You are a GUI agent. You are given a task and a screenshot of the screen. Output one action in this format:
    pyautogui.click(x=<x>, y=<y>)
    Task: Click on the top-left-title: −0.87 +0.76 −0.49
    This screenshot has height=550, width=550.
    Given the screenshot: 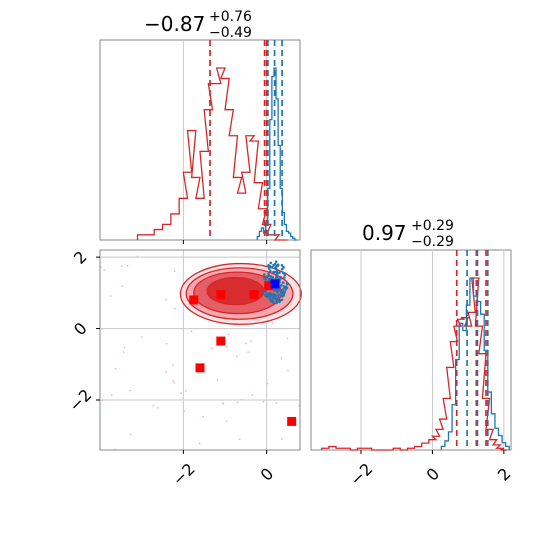 What is the action you would take?
    pyautogui.click(x=198, y=25)
    